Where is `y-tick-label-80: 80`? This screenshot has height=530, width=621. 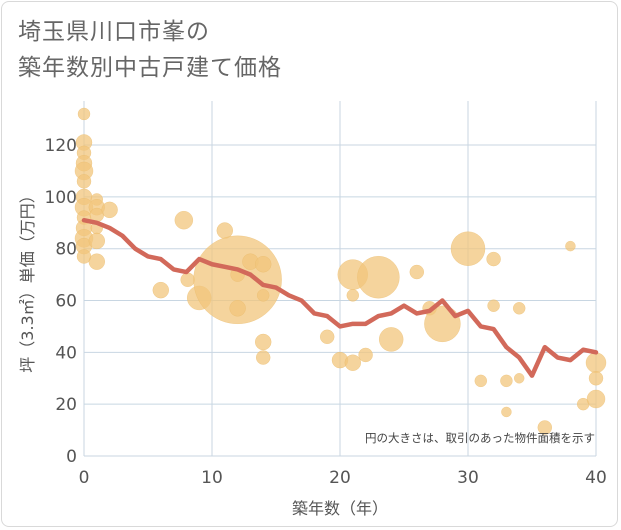 y-tick-label-80: 80 is located at coordinates (66, 250).